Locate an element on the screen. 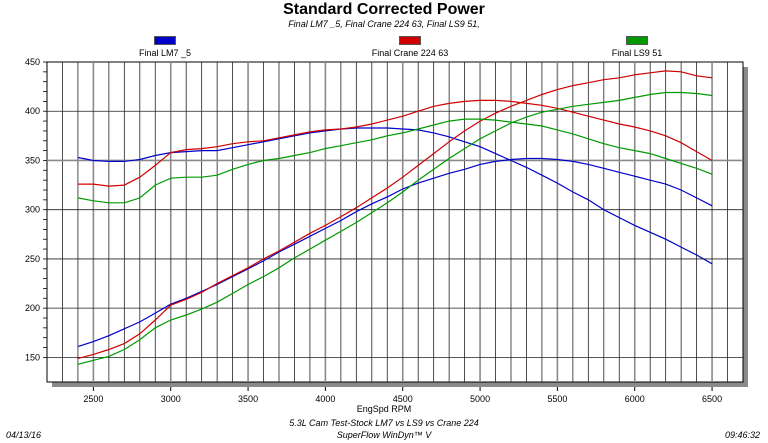 This screenshot has height=443, width=768. test-time: 09:46:32 is located at coordinates (742, 435).